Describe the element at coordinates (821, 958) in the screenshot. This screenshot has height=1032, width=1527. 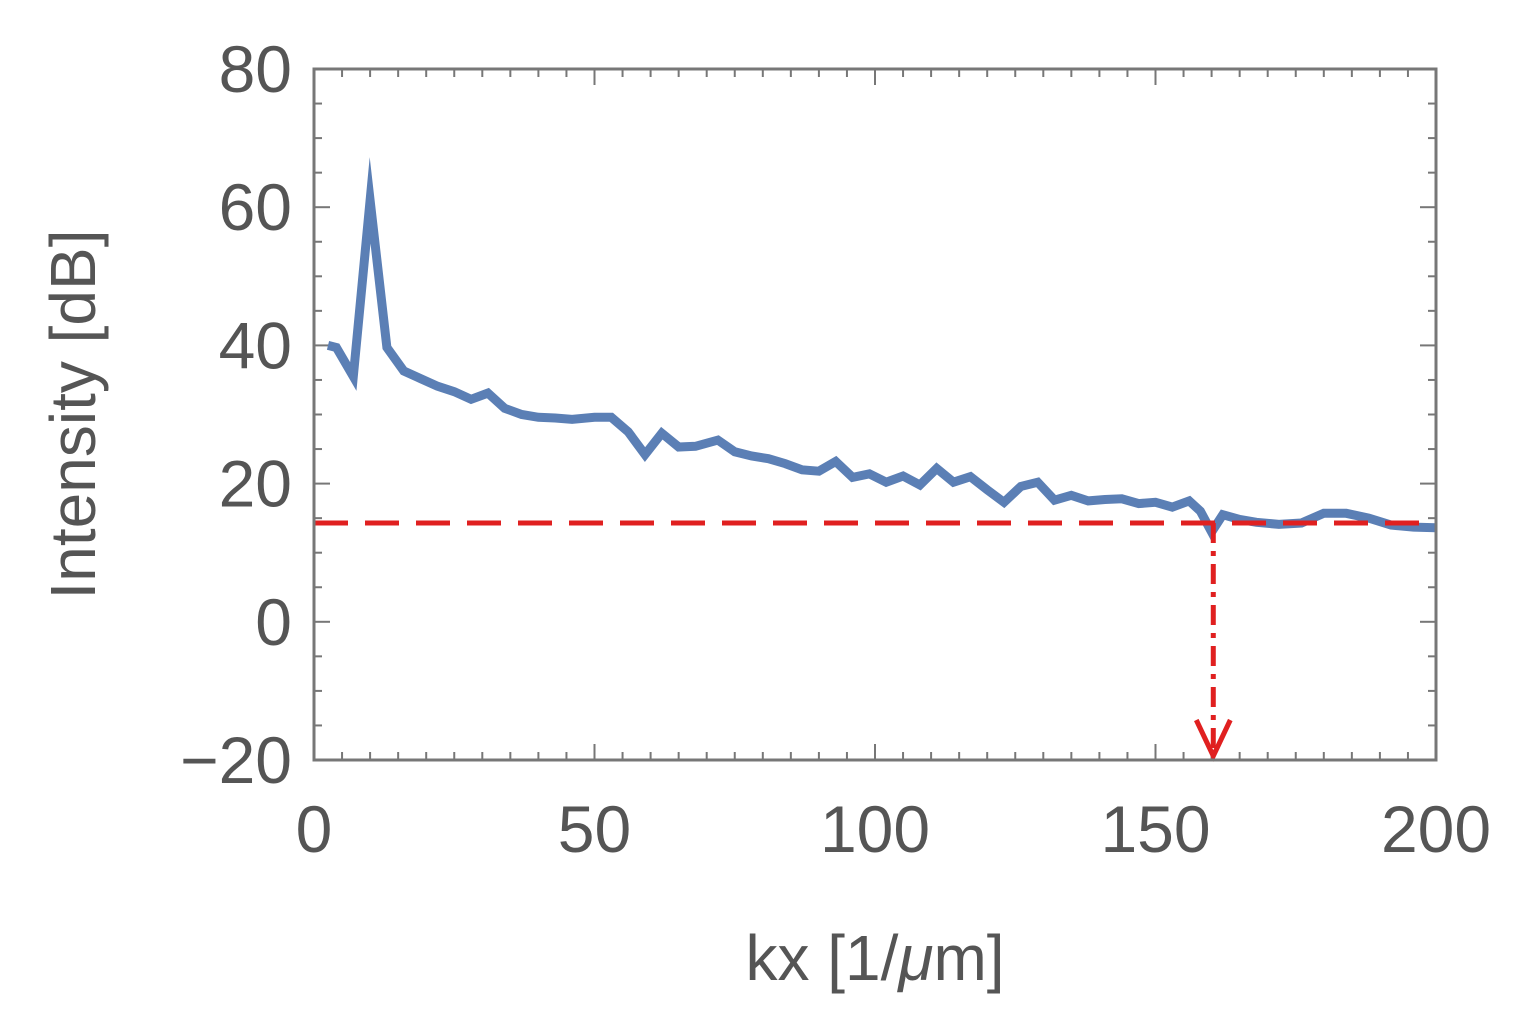
I see `x-axis-label-main: kx [1/` at that location.